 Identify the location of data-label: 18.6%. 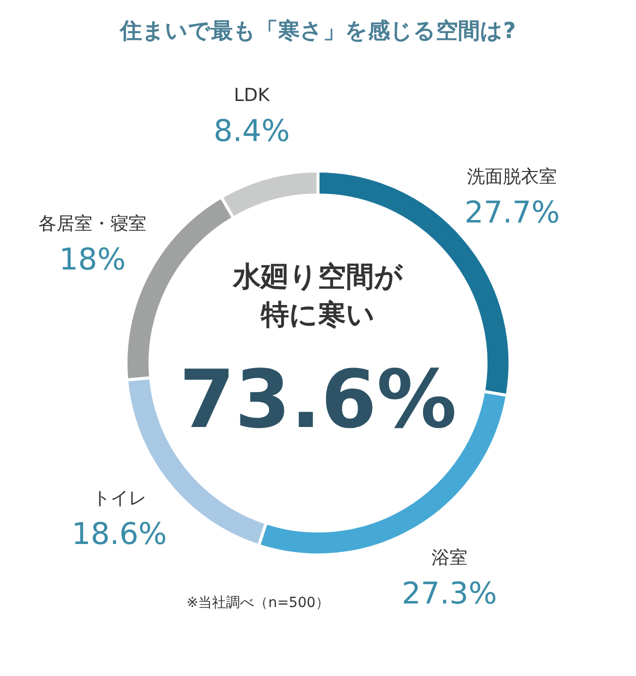
(119, 534).